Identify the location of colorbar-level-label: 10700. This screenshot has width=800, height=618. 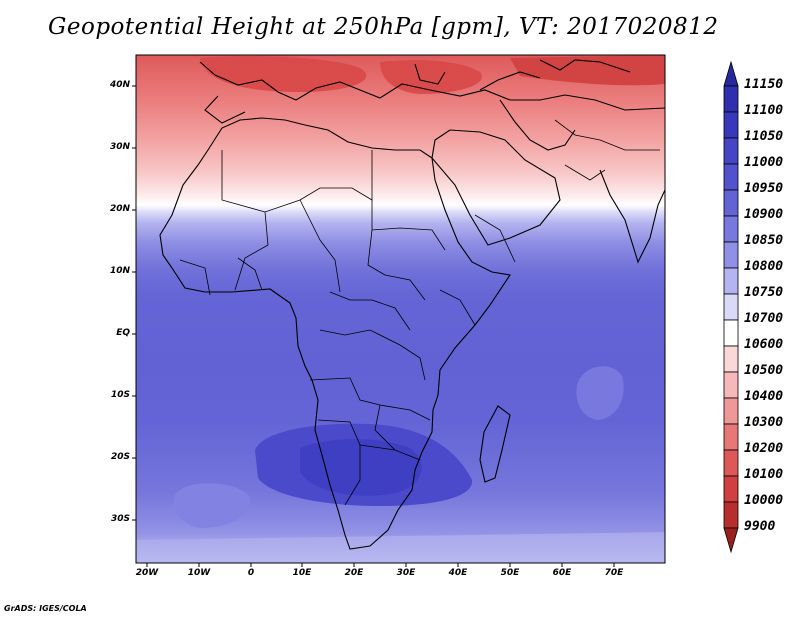
(764, 318).